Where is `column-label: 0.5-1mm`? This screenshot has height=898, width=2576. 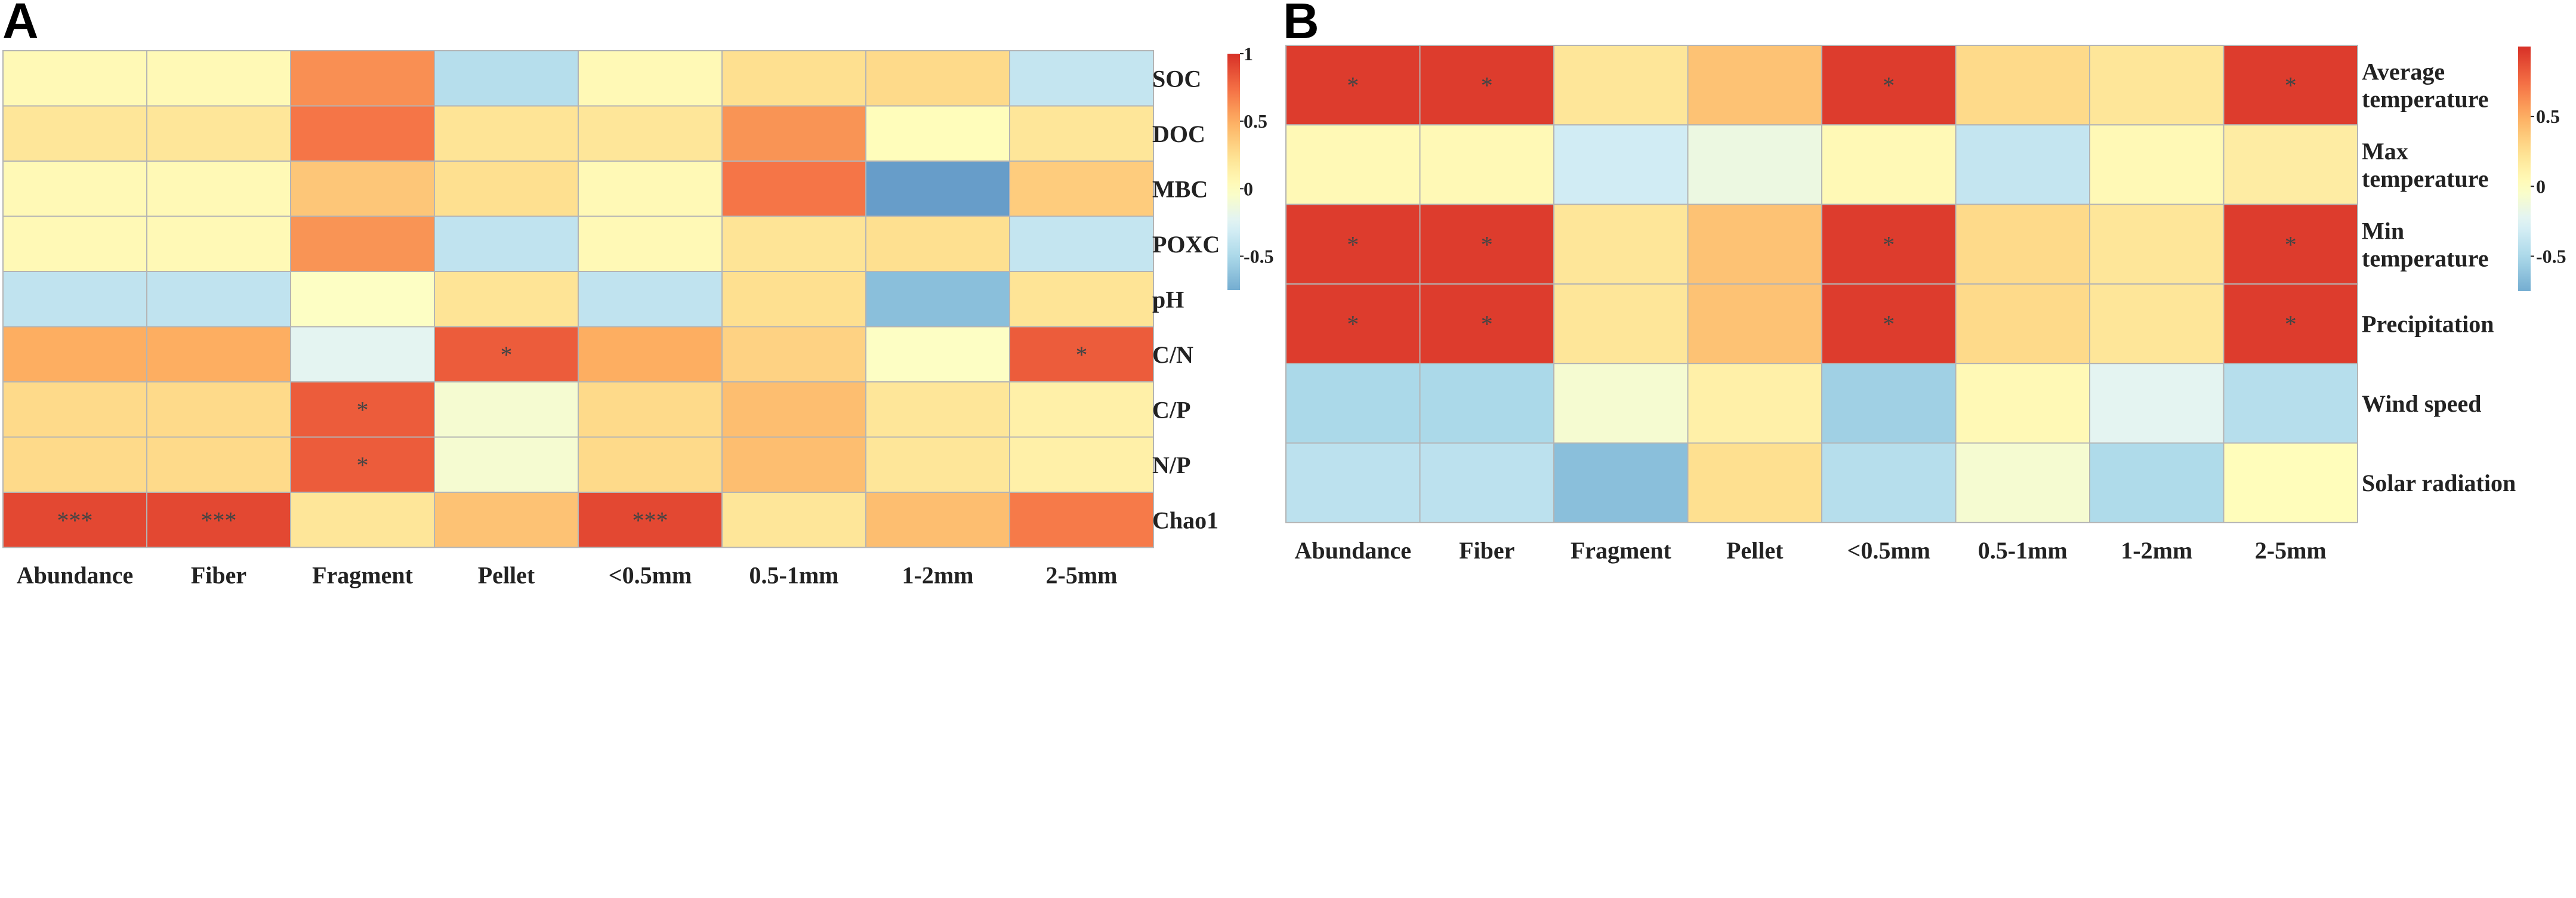
column-label: 0.5-1mm is located at coordinates (2023, 550).